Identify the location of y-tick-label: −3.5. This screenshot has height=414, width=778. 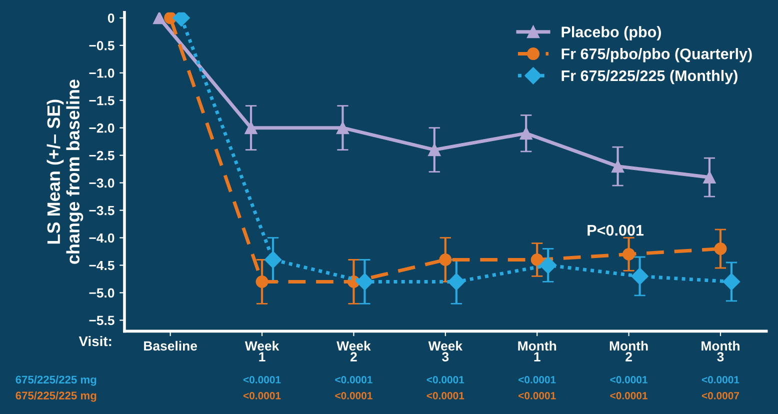
(101, 211).